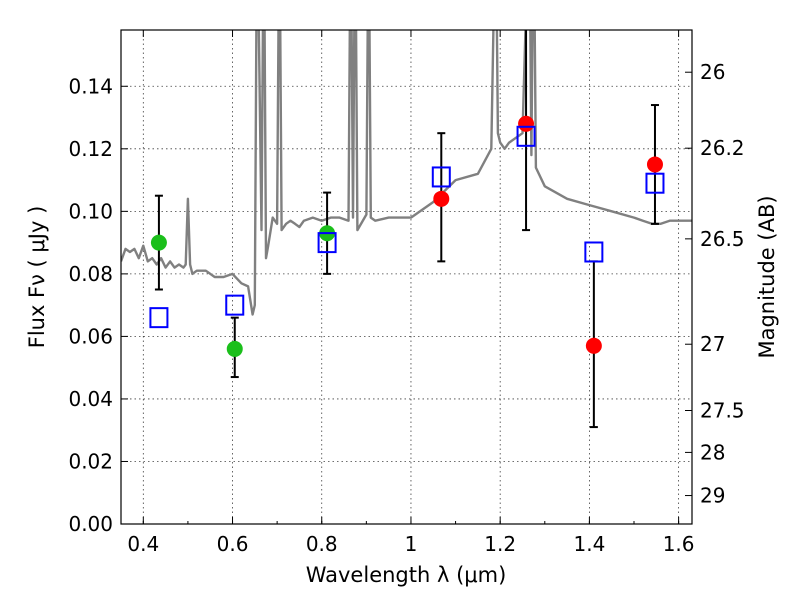 This screenshot has height=600, width=800. I want to click on x-tick-label: 1.6, so click(679, 544).